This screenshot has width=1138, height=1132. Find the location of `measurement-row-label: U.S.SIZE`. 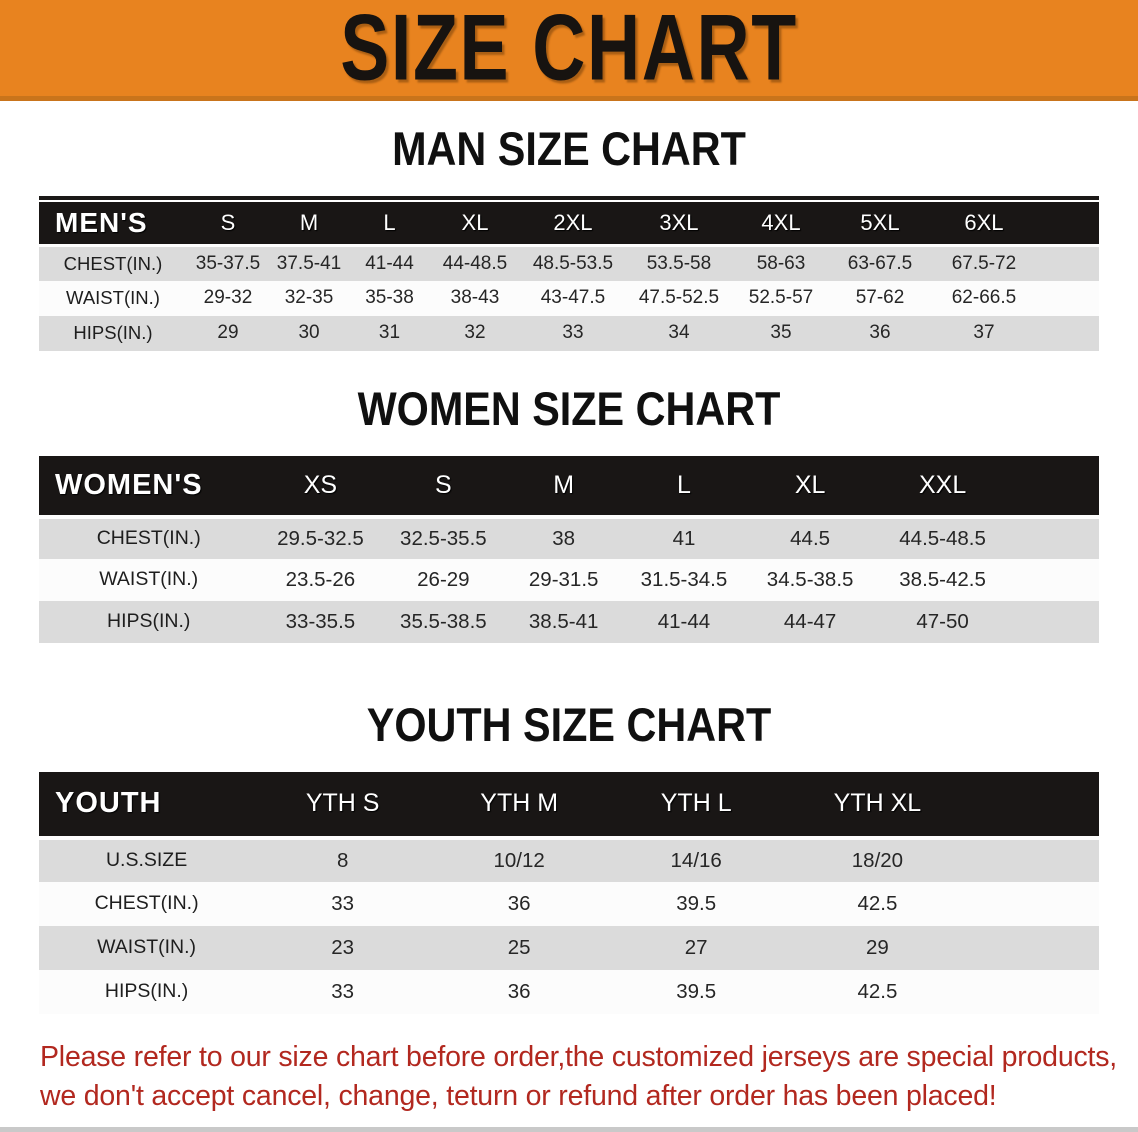

measurement-row-label: U.S.SIZE is located at coordinates (146, 860).